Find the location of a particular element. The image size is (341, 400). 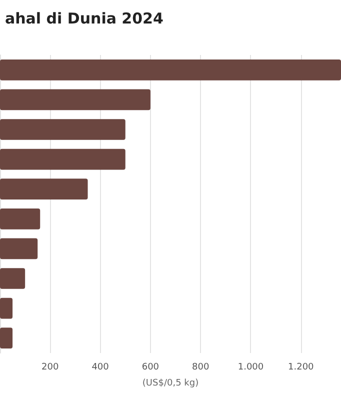

x-tick-label: 1.200 is located at coordinates (301, 367).